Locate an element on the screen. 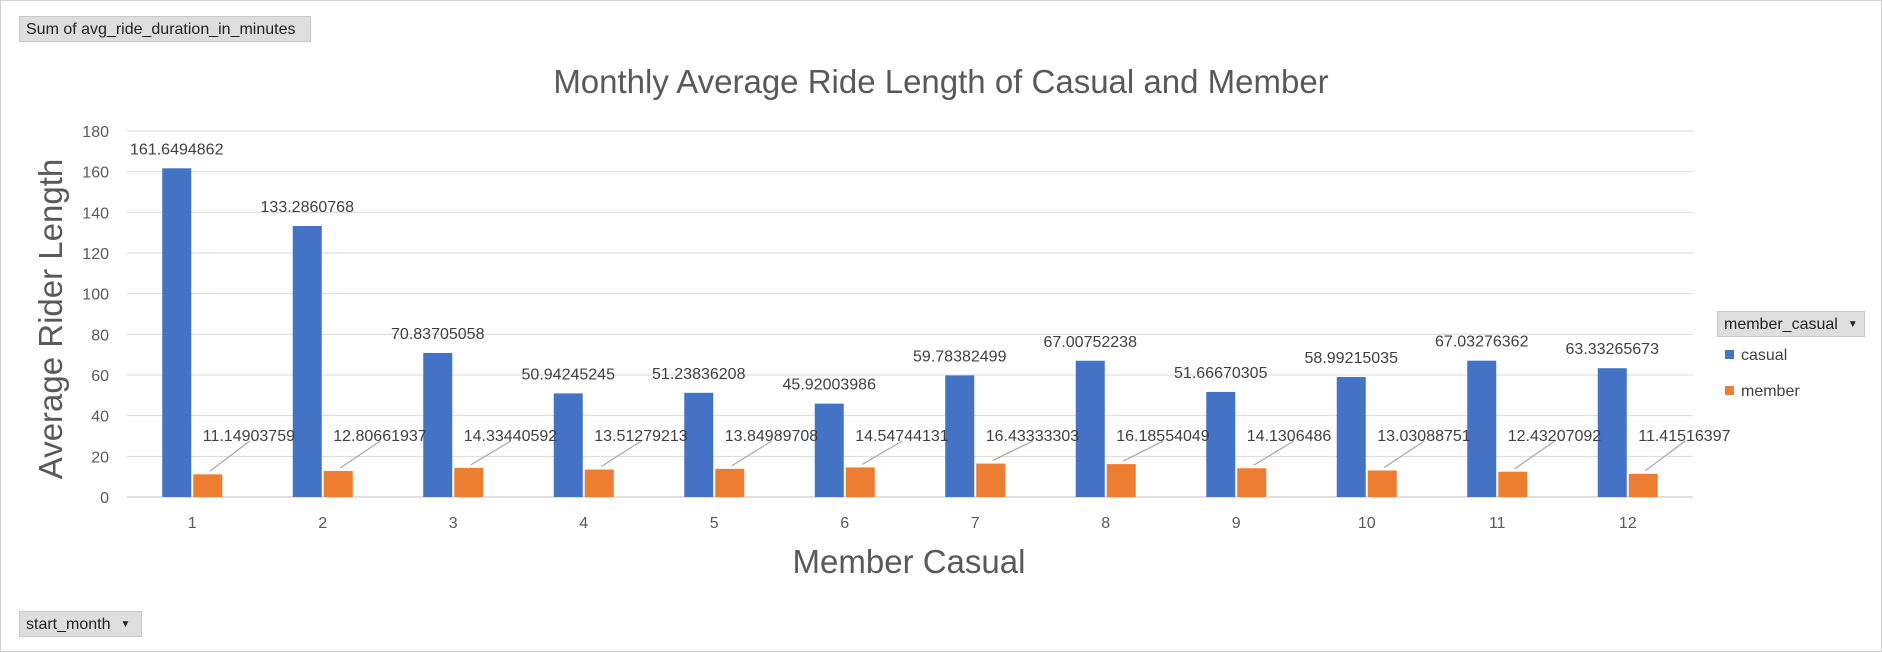  x-tick-label: 8 is located at coordinates (1105, 523).